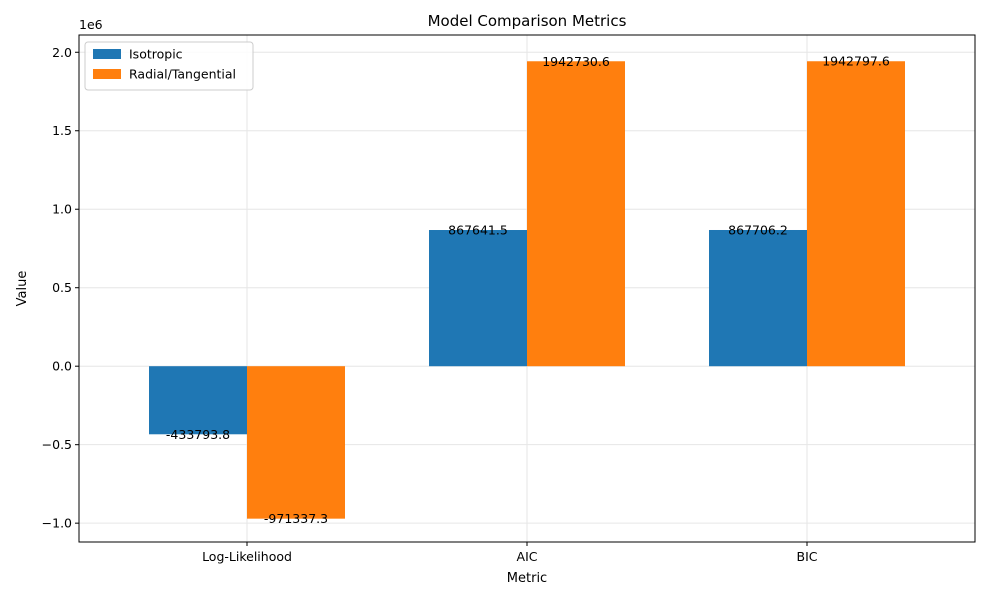 Image resolution: width=1000 pixels, height=600 pixels. What do you see at coordinates (91, 24) in the screenshot?
I see `y-axis-offset-text: 1e6` at bounding box center [91, 24].